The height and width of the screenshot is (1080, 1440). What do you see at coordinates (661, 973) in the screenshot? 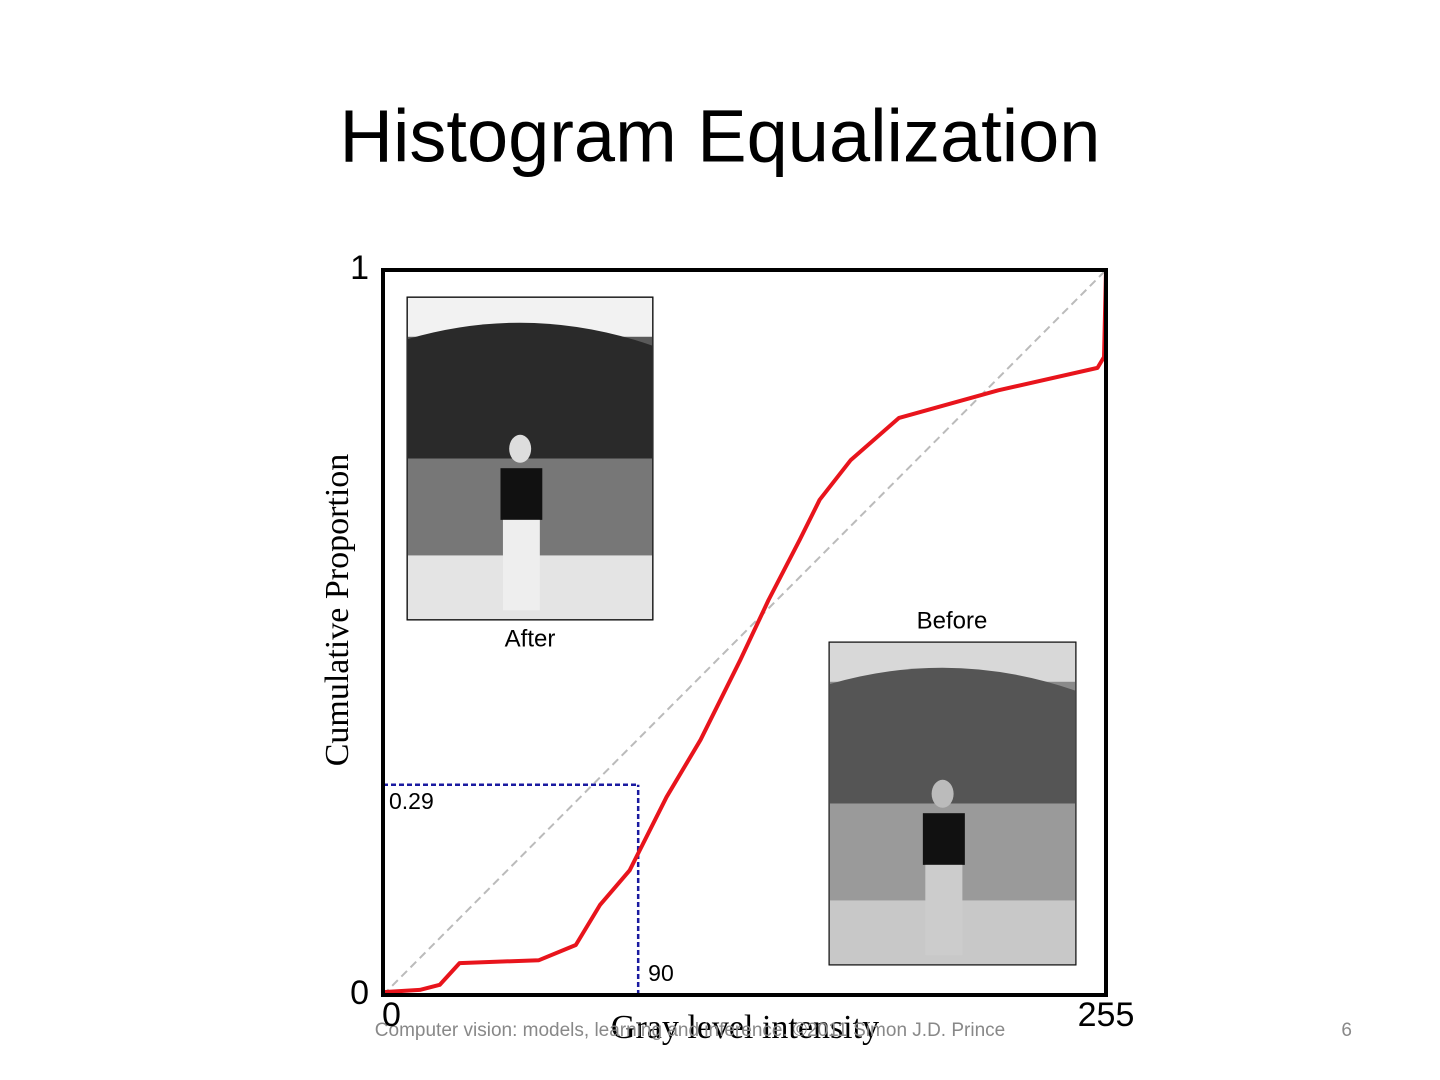
I see `marker-label-x: 90` at bounding box center [661, 973].